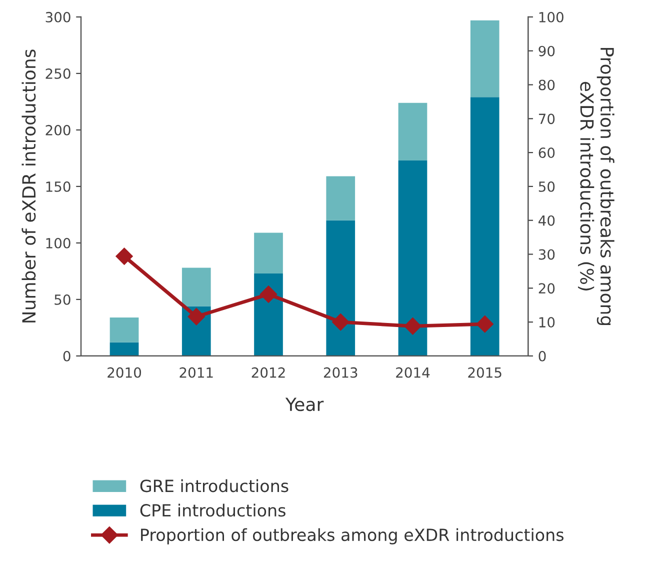  What do you see at coordinates (542, 356) in the screenshot?
I see `y2-tick-label: 0` at bounding box center [542, 356].